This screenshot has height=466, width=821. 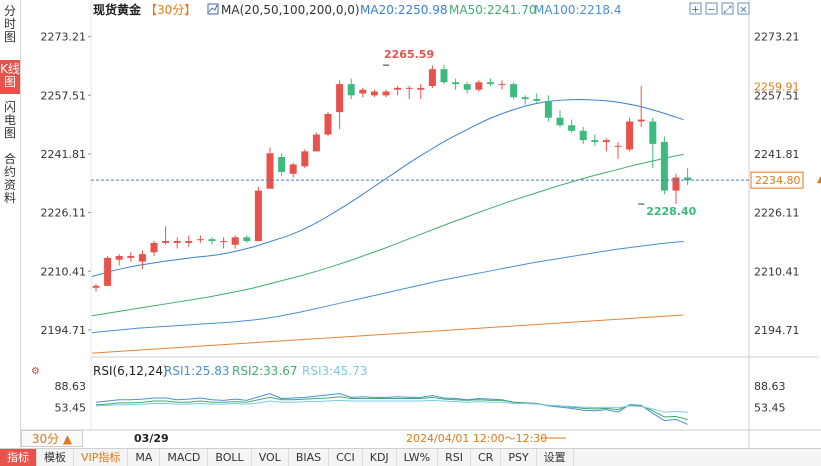 What do you see at coordinates (777, 154) in the screenshot?
I see `y-tick-label-right-2: 2241.81` at bounding box center [777, 154].